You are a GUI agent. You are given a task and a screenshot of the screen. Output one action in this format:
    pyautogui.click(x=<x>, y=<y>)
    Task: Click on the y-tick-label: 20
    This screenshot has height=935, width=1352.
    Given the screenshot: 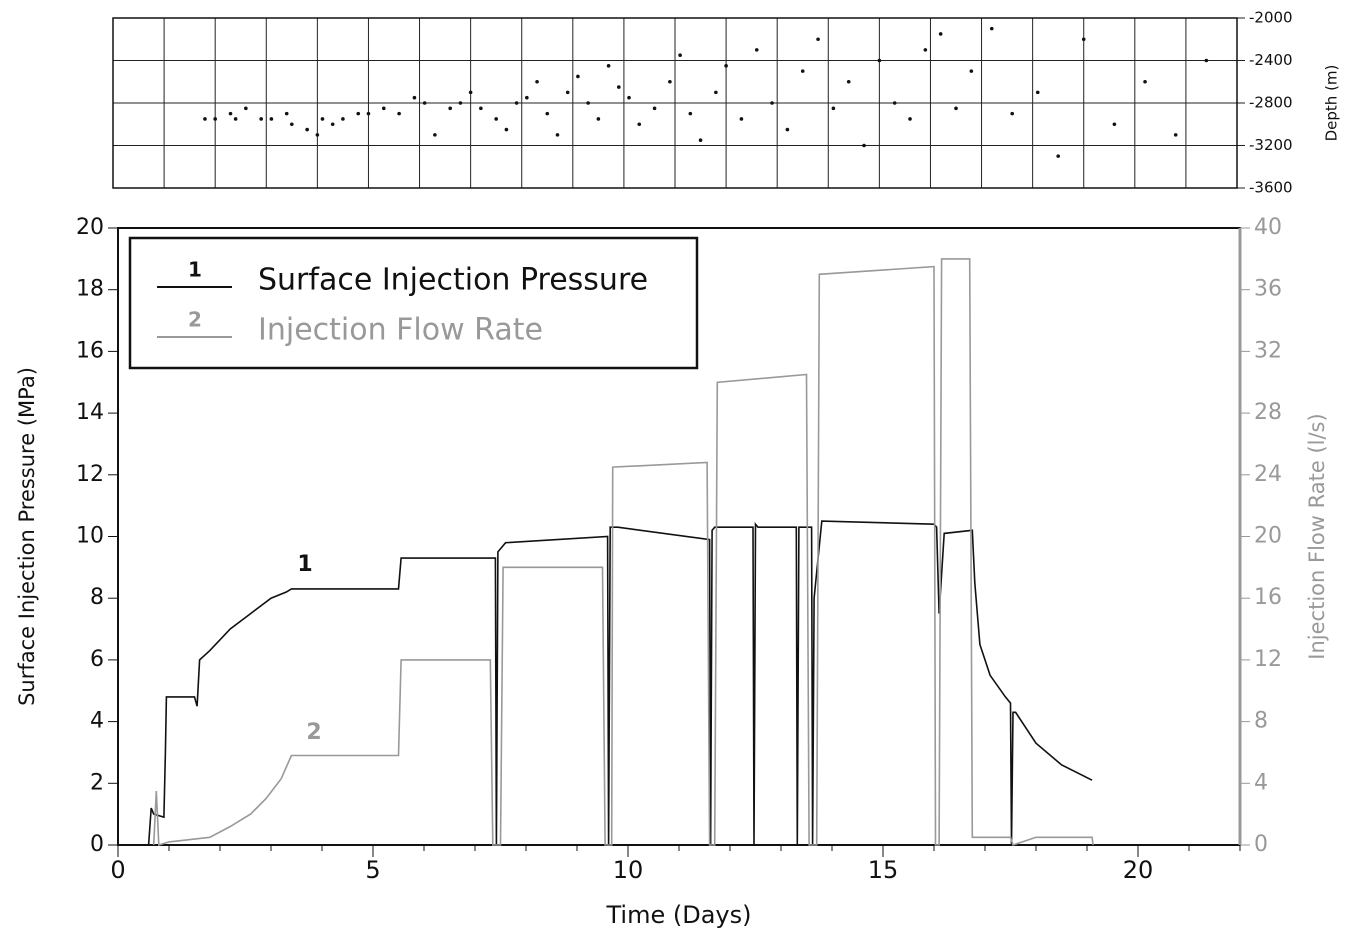 What is the action you would take?
    pyautogui.click(x=90, y=227)
    